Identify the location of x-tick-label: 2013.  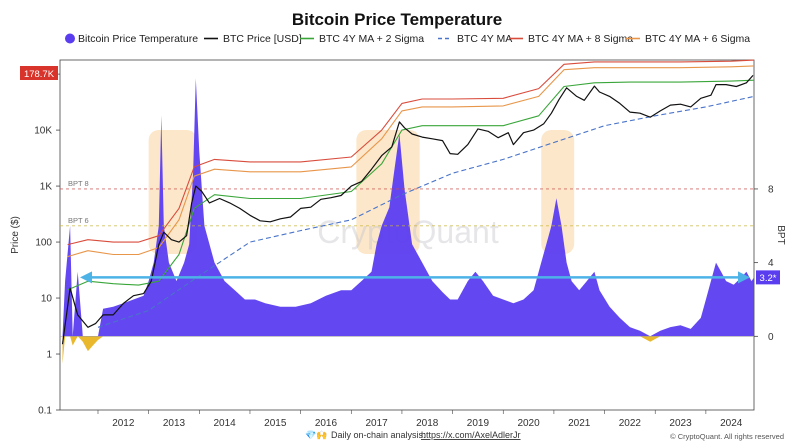
(174, 423).